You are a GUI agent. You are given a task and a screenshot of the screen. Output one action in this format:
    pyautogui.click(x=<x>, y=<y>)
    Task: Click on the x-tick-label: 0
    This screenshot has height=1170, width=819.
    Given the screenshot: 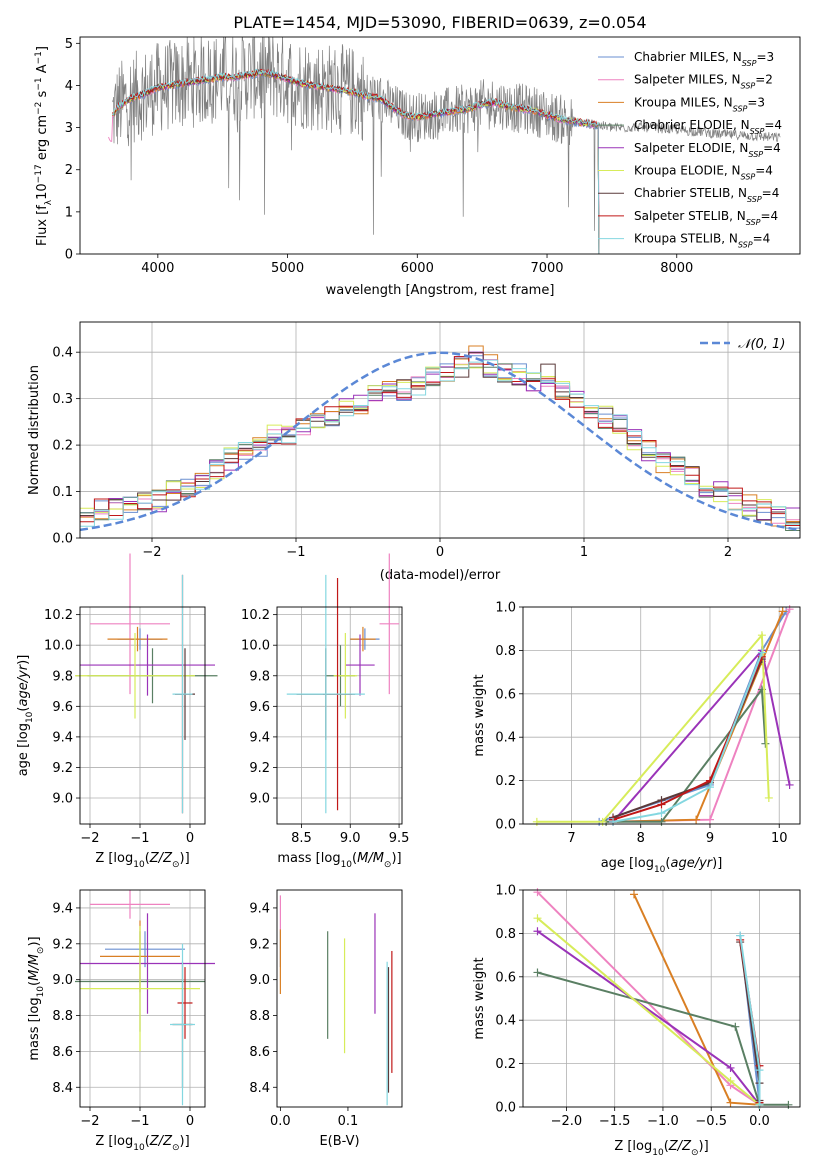 What is the action you would take?
    pyautogui.click(x=190, y=1121)
    